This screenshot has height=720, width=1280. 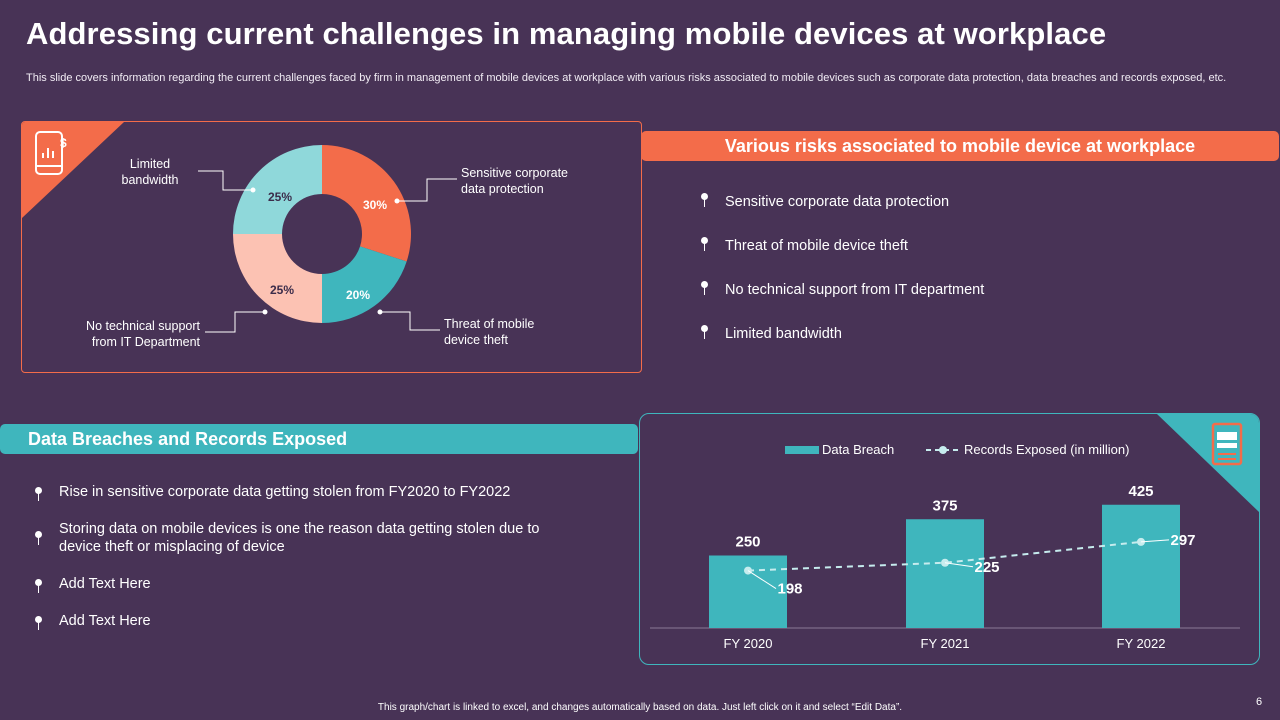 What do you see at coordinates (319, 439) in the screenshot?
I see `breaches-header: Data Breaches and Records Exposed` at bounding box center [319, 439].